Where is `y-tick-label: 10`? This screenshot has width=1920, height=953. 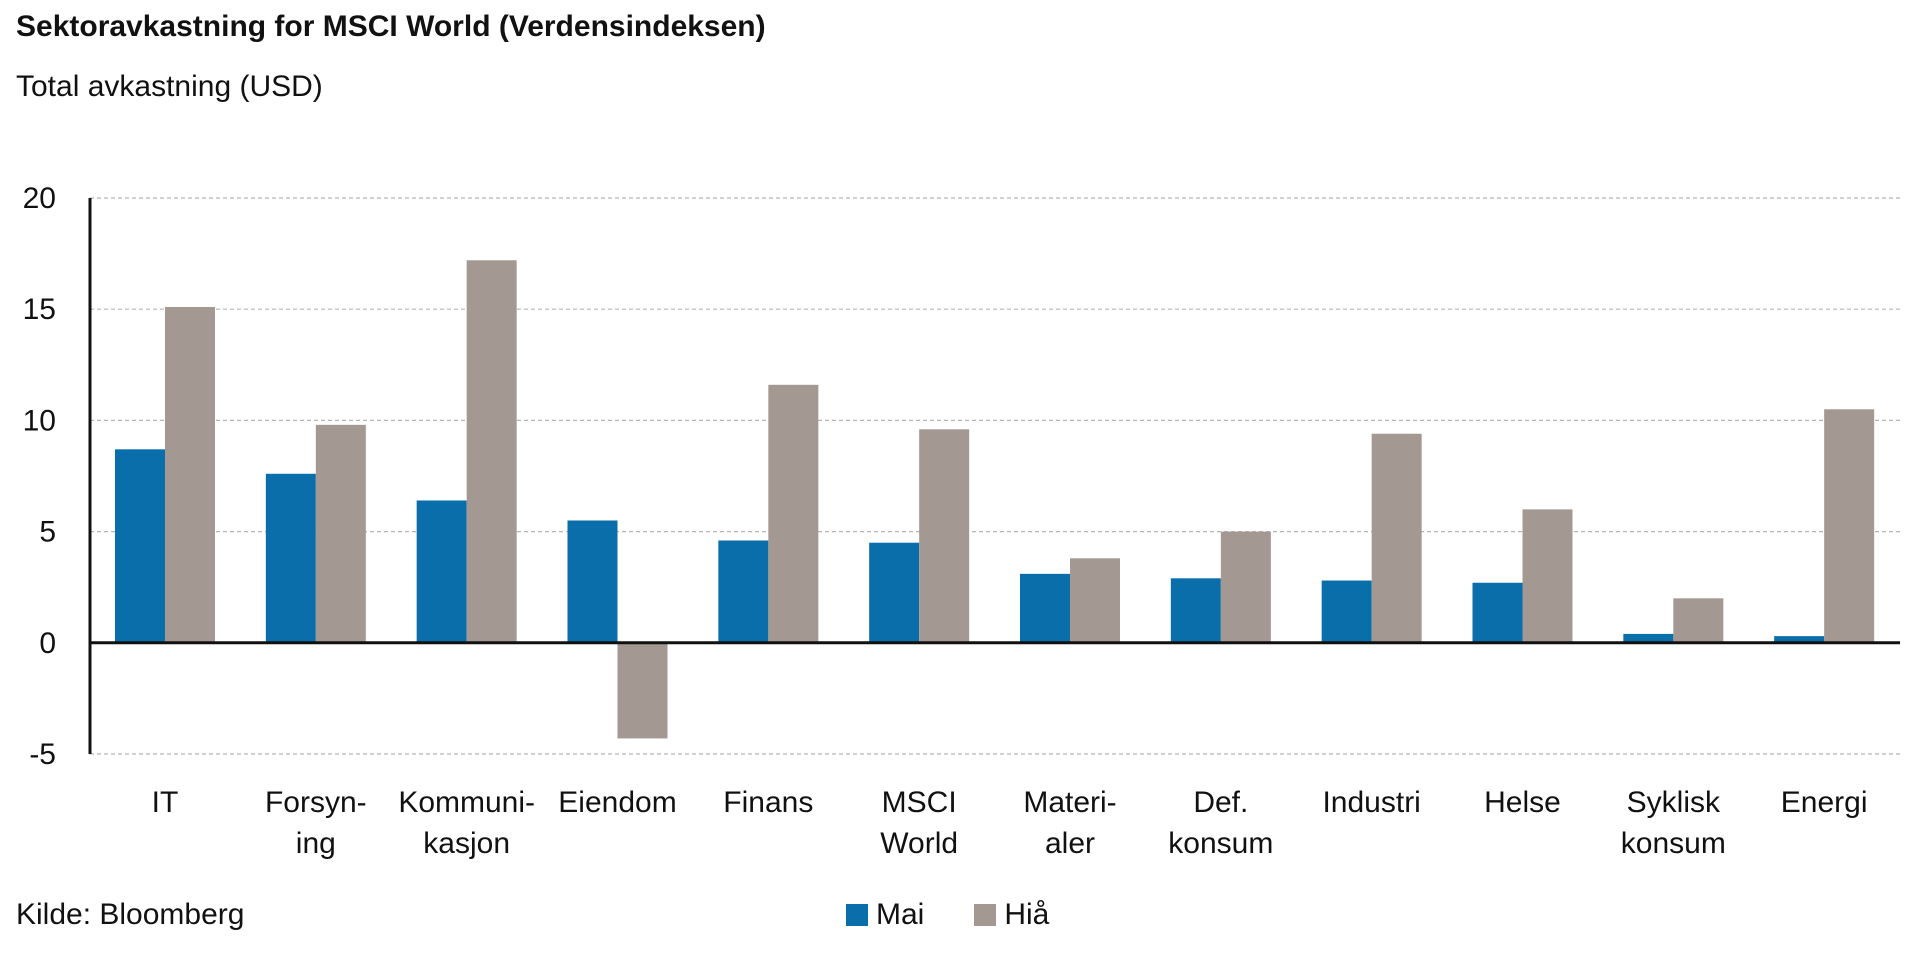
y-tick-label: 10 is located at coordinates (39, 420).